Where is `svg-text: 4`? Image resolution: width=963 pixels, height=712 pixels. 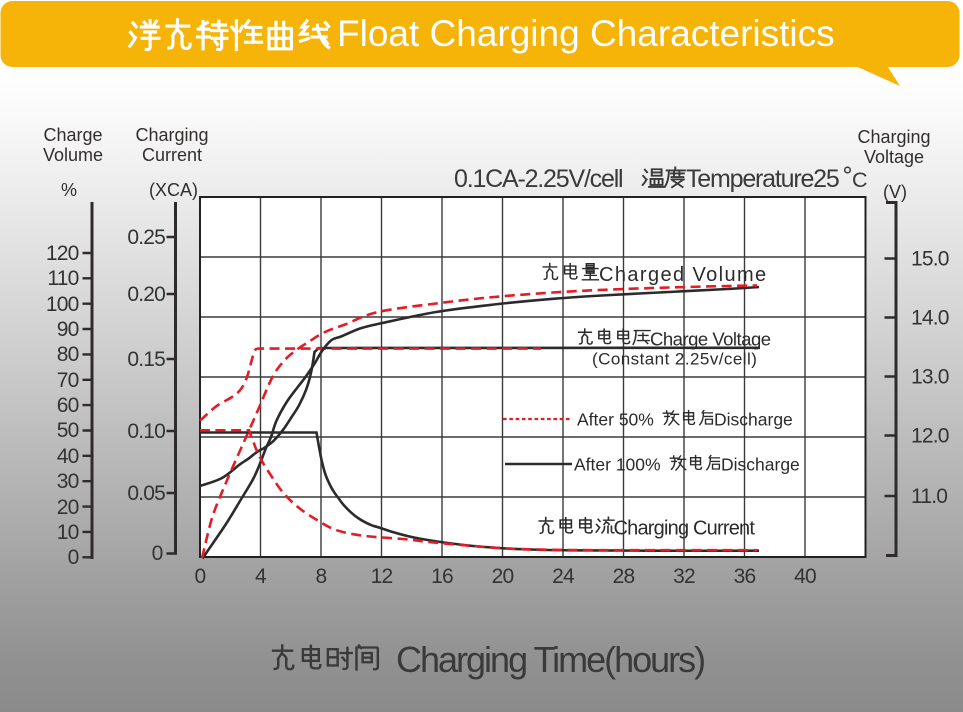 svg-text: 4 is located at coordinates (261, 576).